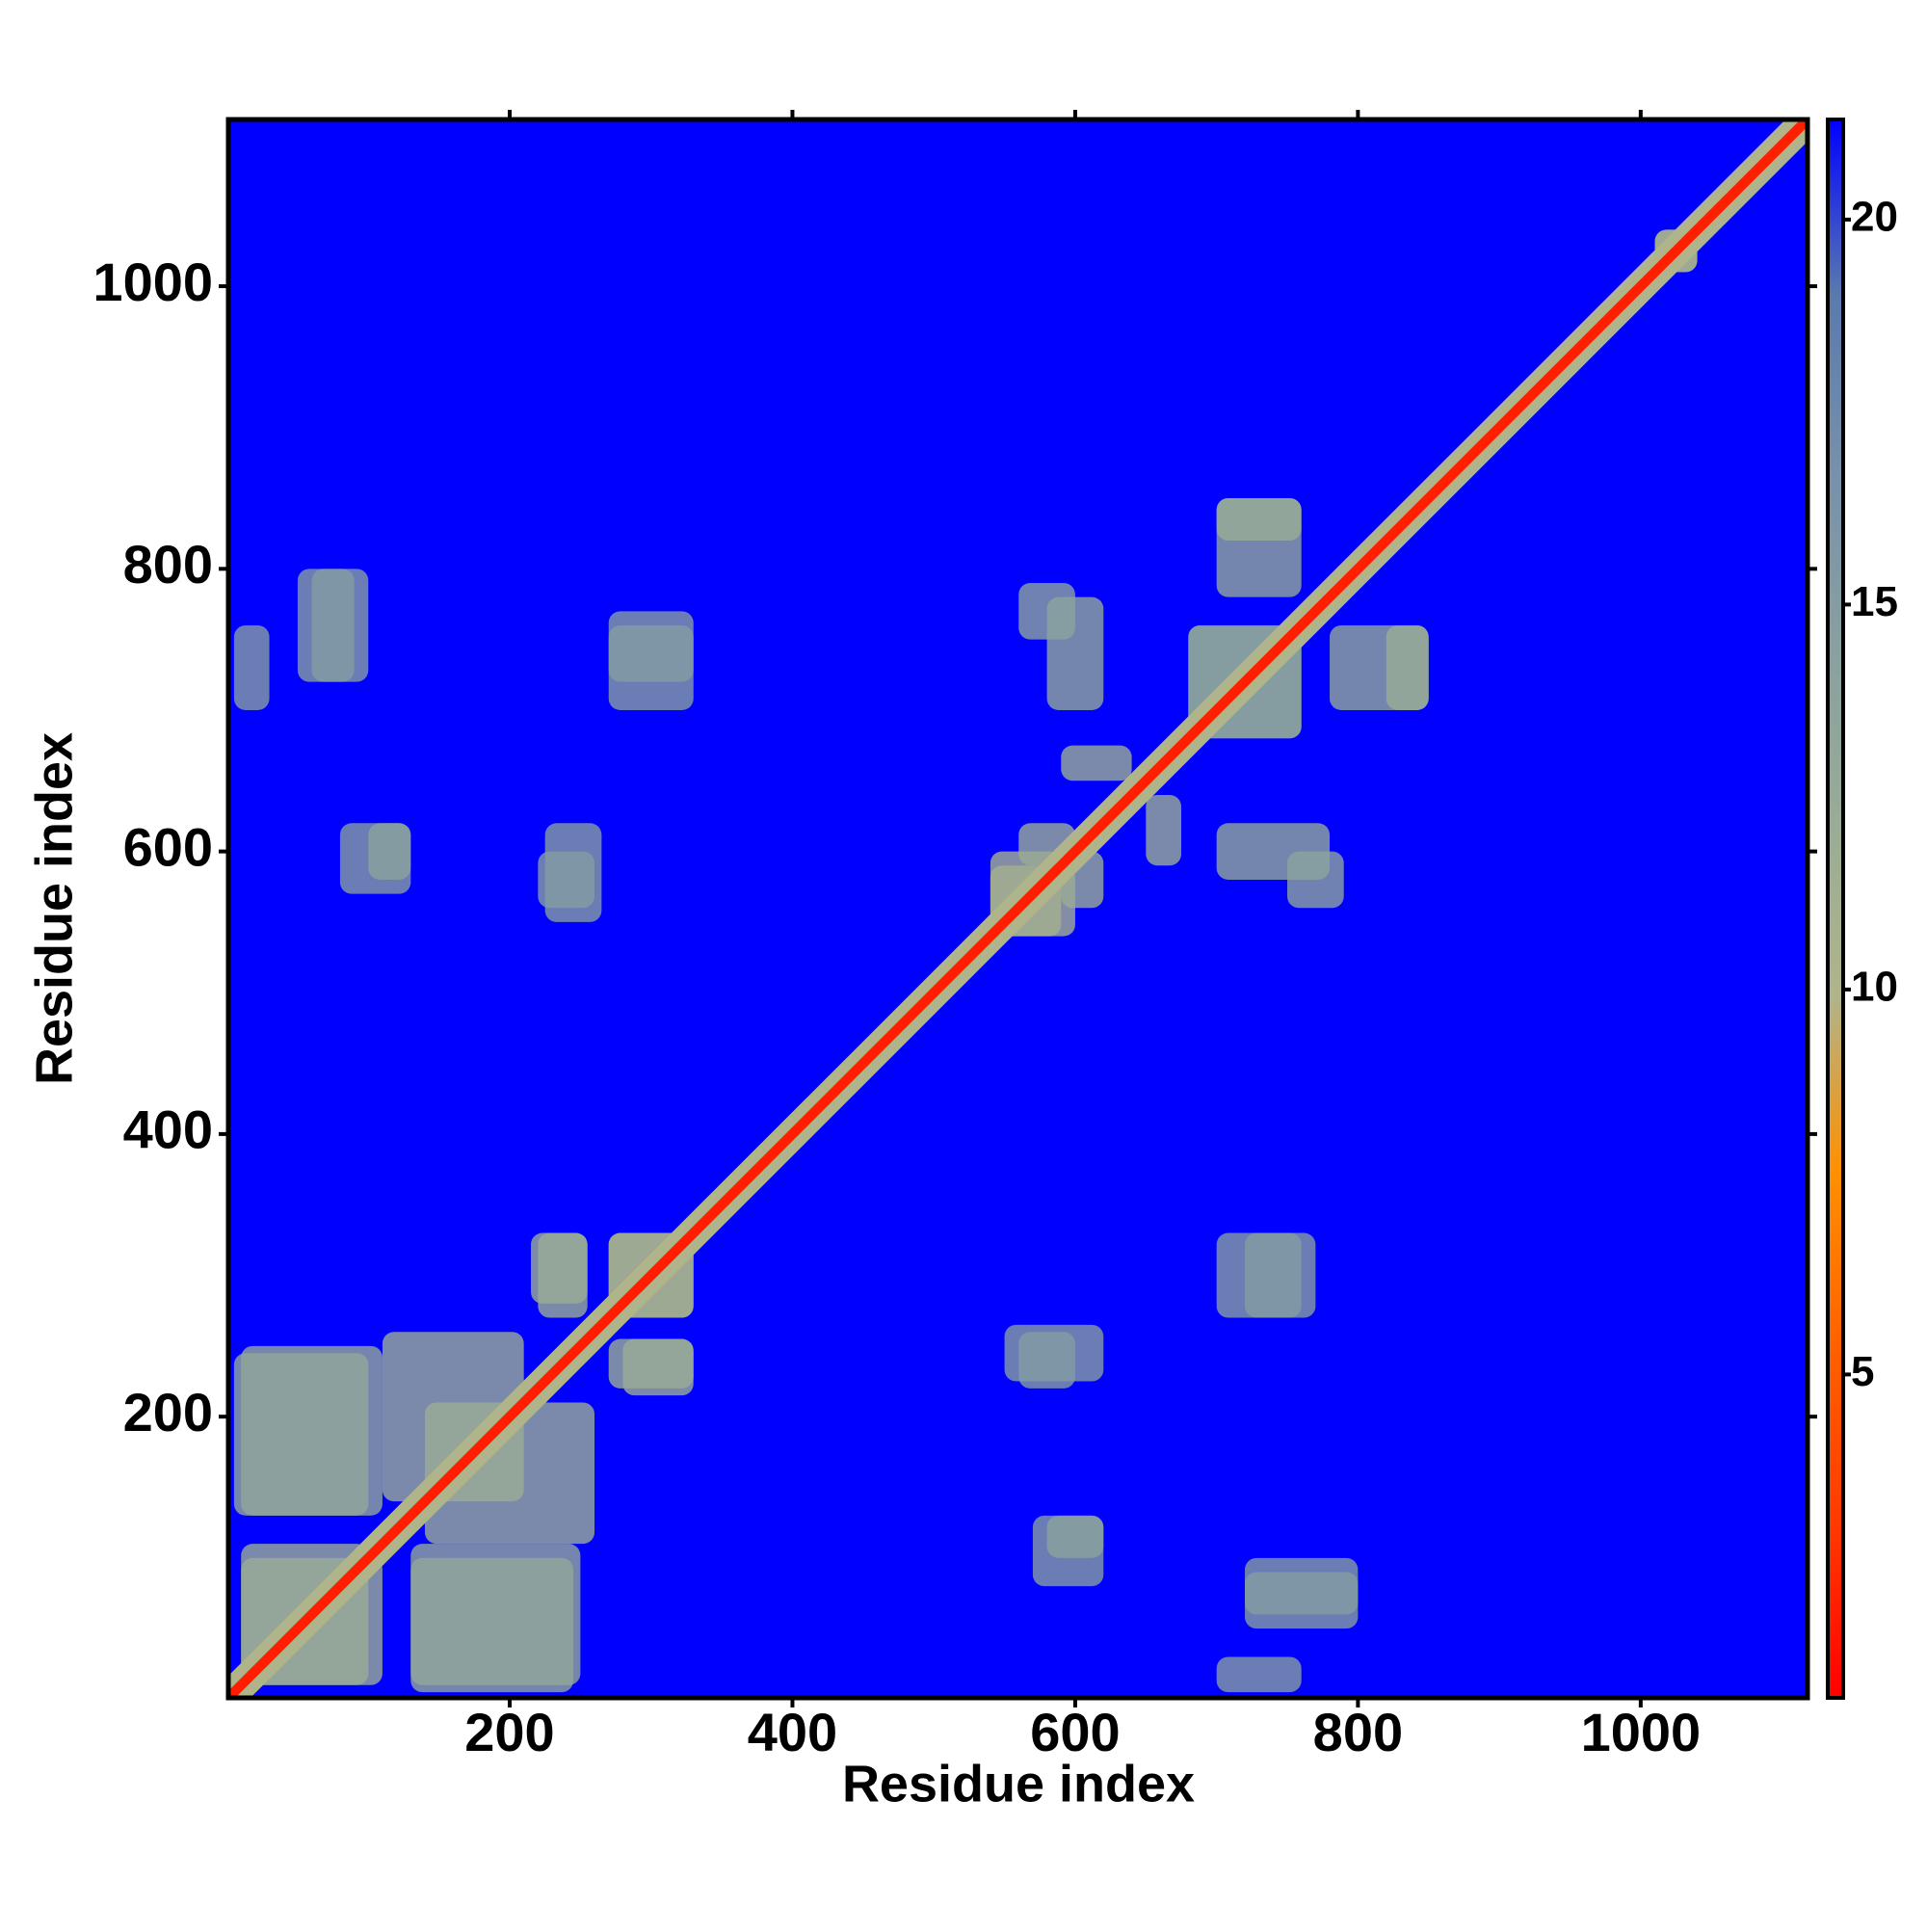 This screenshot has height=1932, width=1927. What do you see at coordinates (1641, 1732) in the screenshot?
I see `x-tick-label: 1000` at bounding box center [1641, 1732].